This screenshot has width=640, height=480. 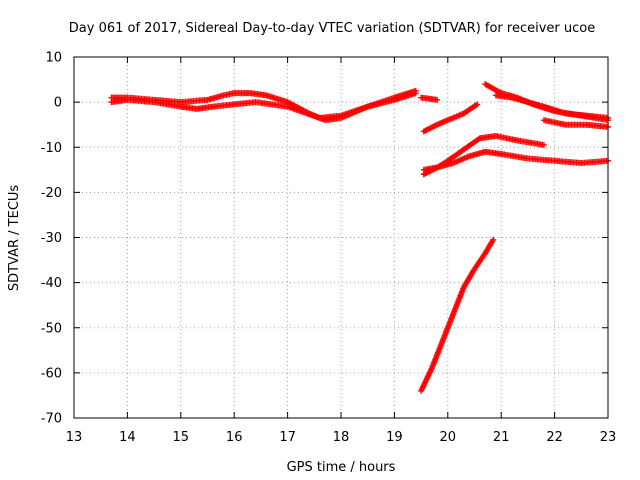 What do you see at coordinates (51, 419) in the screenshot?
I see `y-tick-label: -70` at bounding box center [51, 419].